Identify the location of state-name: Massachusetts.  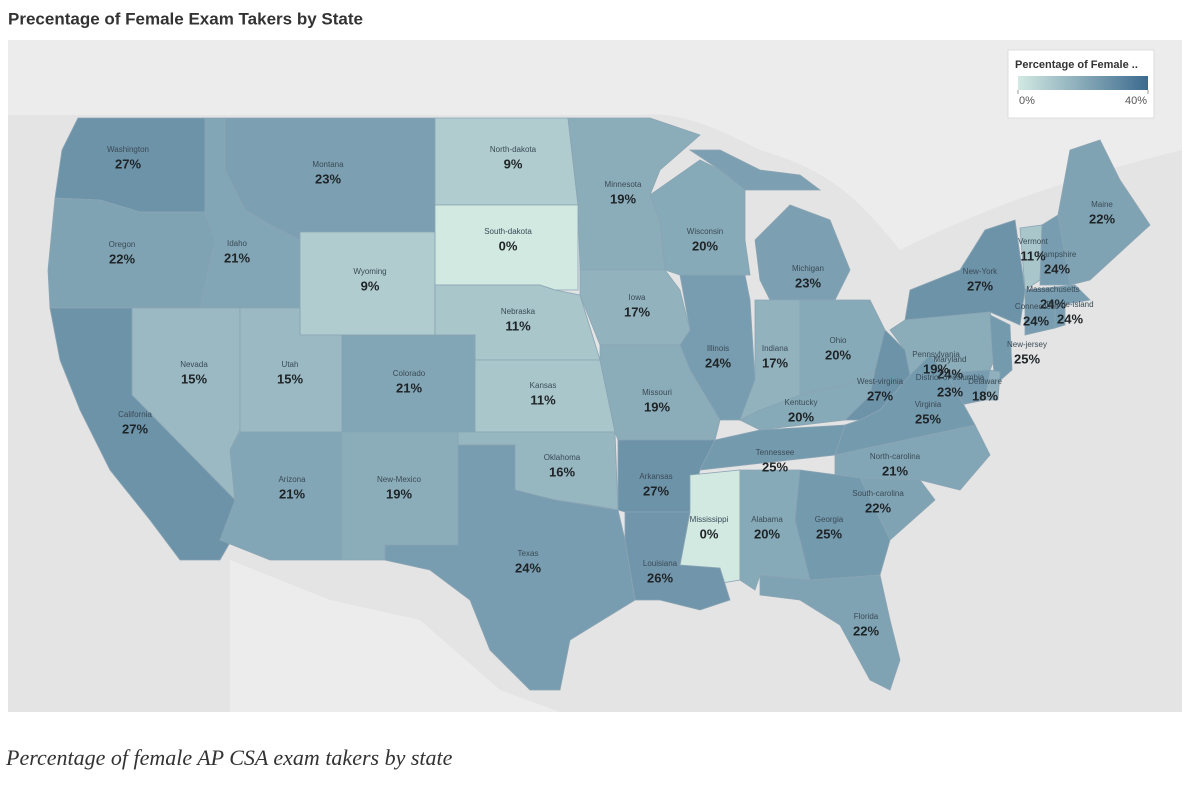
(1052, 289).